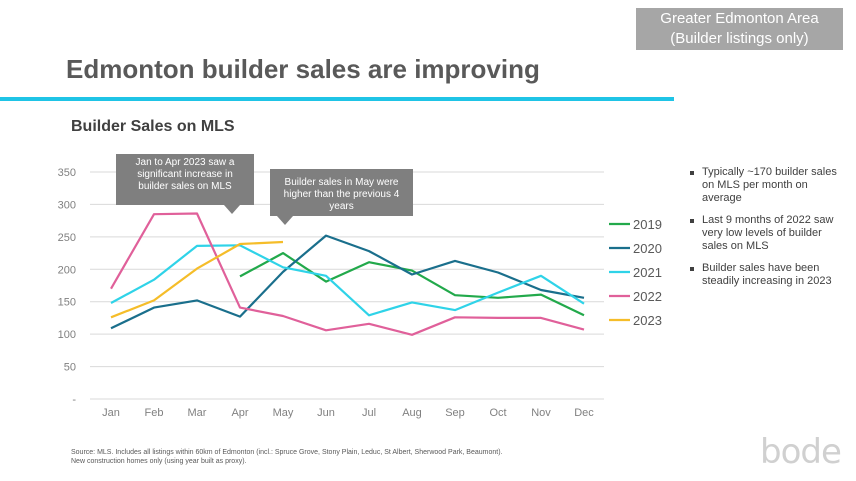 This screenshot has width=856, height=481. I want to click on legend-label: 2023, so click(647, 320).